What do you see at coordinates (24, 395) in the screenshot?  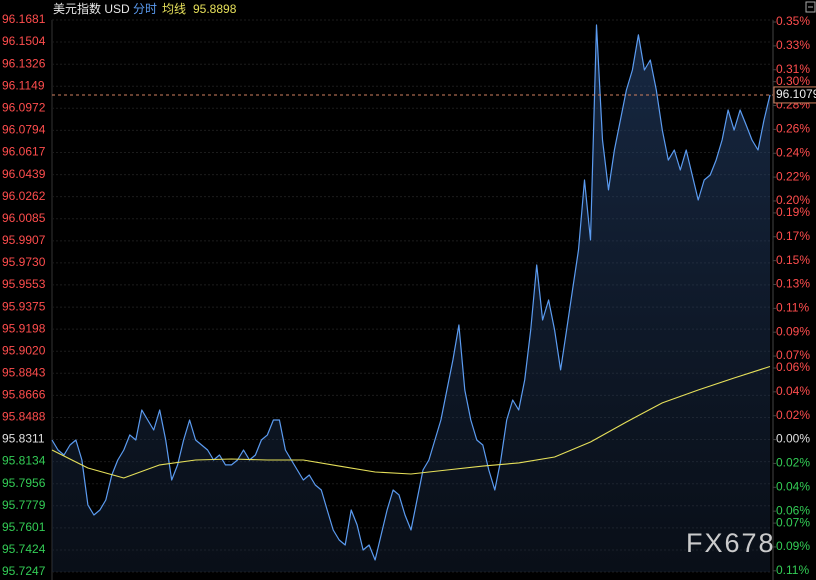 I see `y-tick-label: 95.8666` at bounding box center [24, 395].